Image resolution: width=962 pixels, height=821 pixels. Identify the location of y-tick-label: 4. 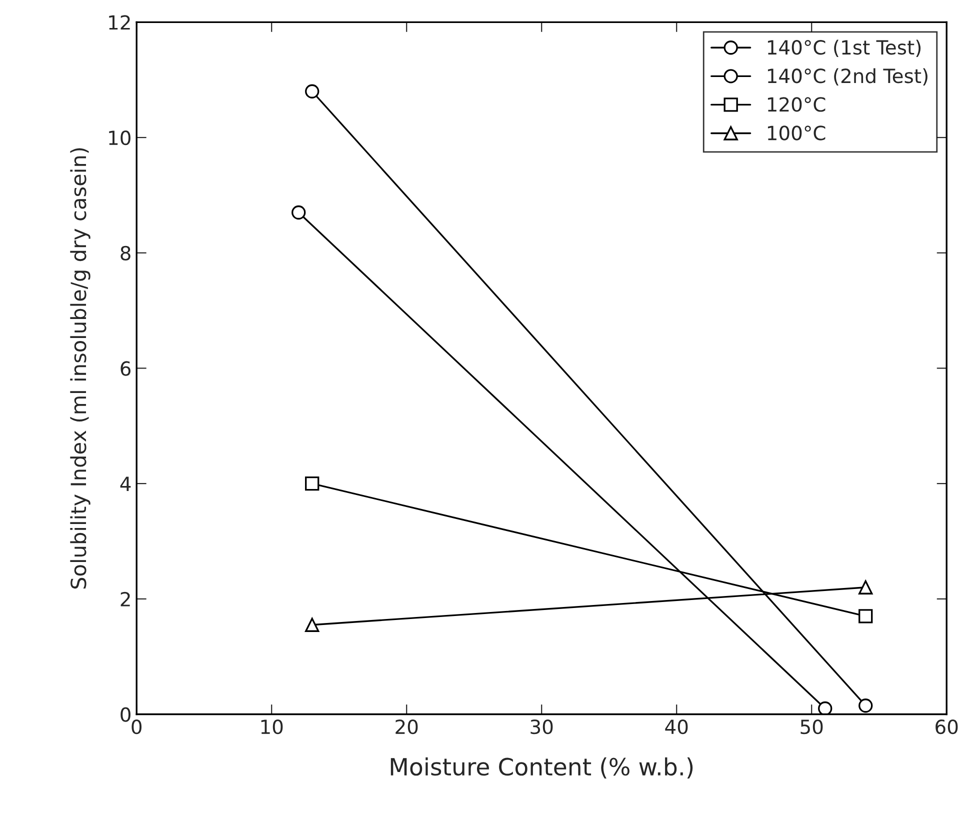
(125, 483).